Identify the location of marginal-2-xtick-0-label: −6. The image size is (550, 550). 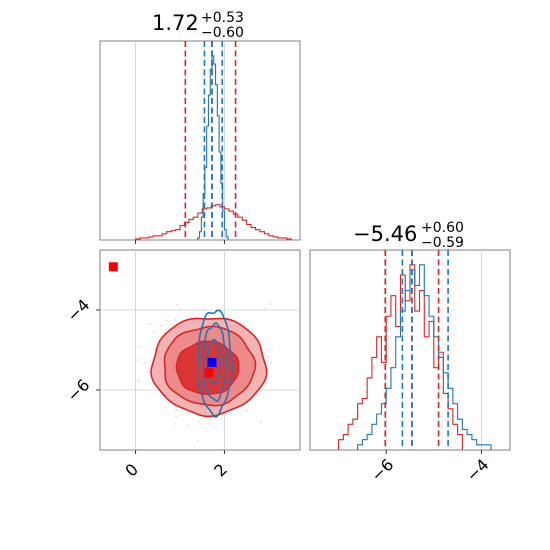
(382, 470).